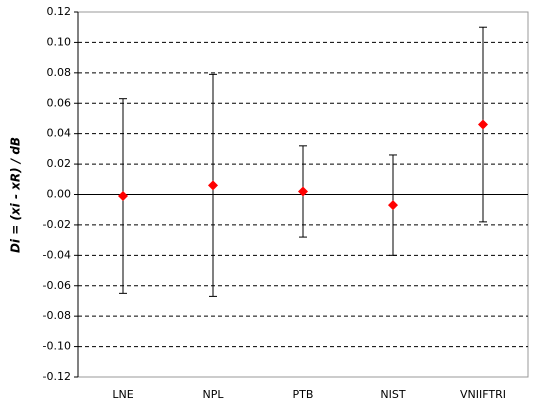 The image size is (533, 404). Describe the element at coordinates (57, 376) in the screenshot. I see `y-tick-label: -0.12` at that location.